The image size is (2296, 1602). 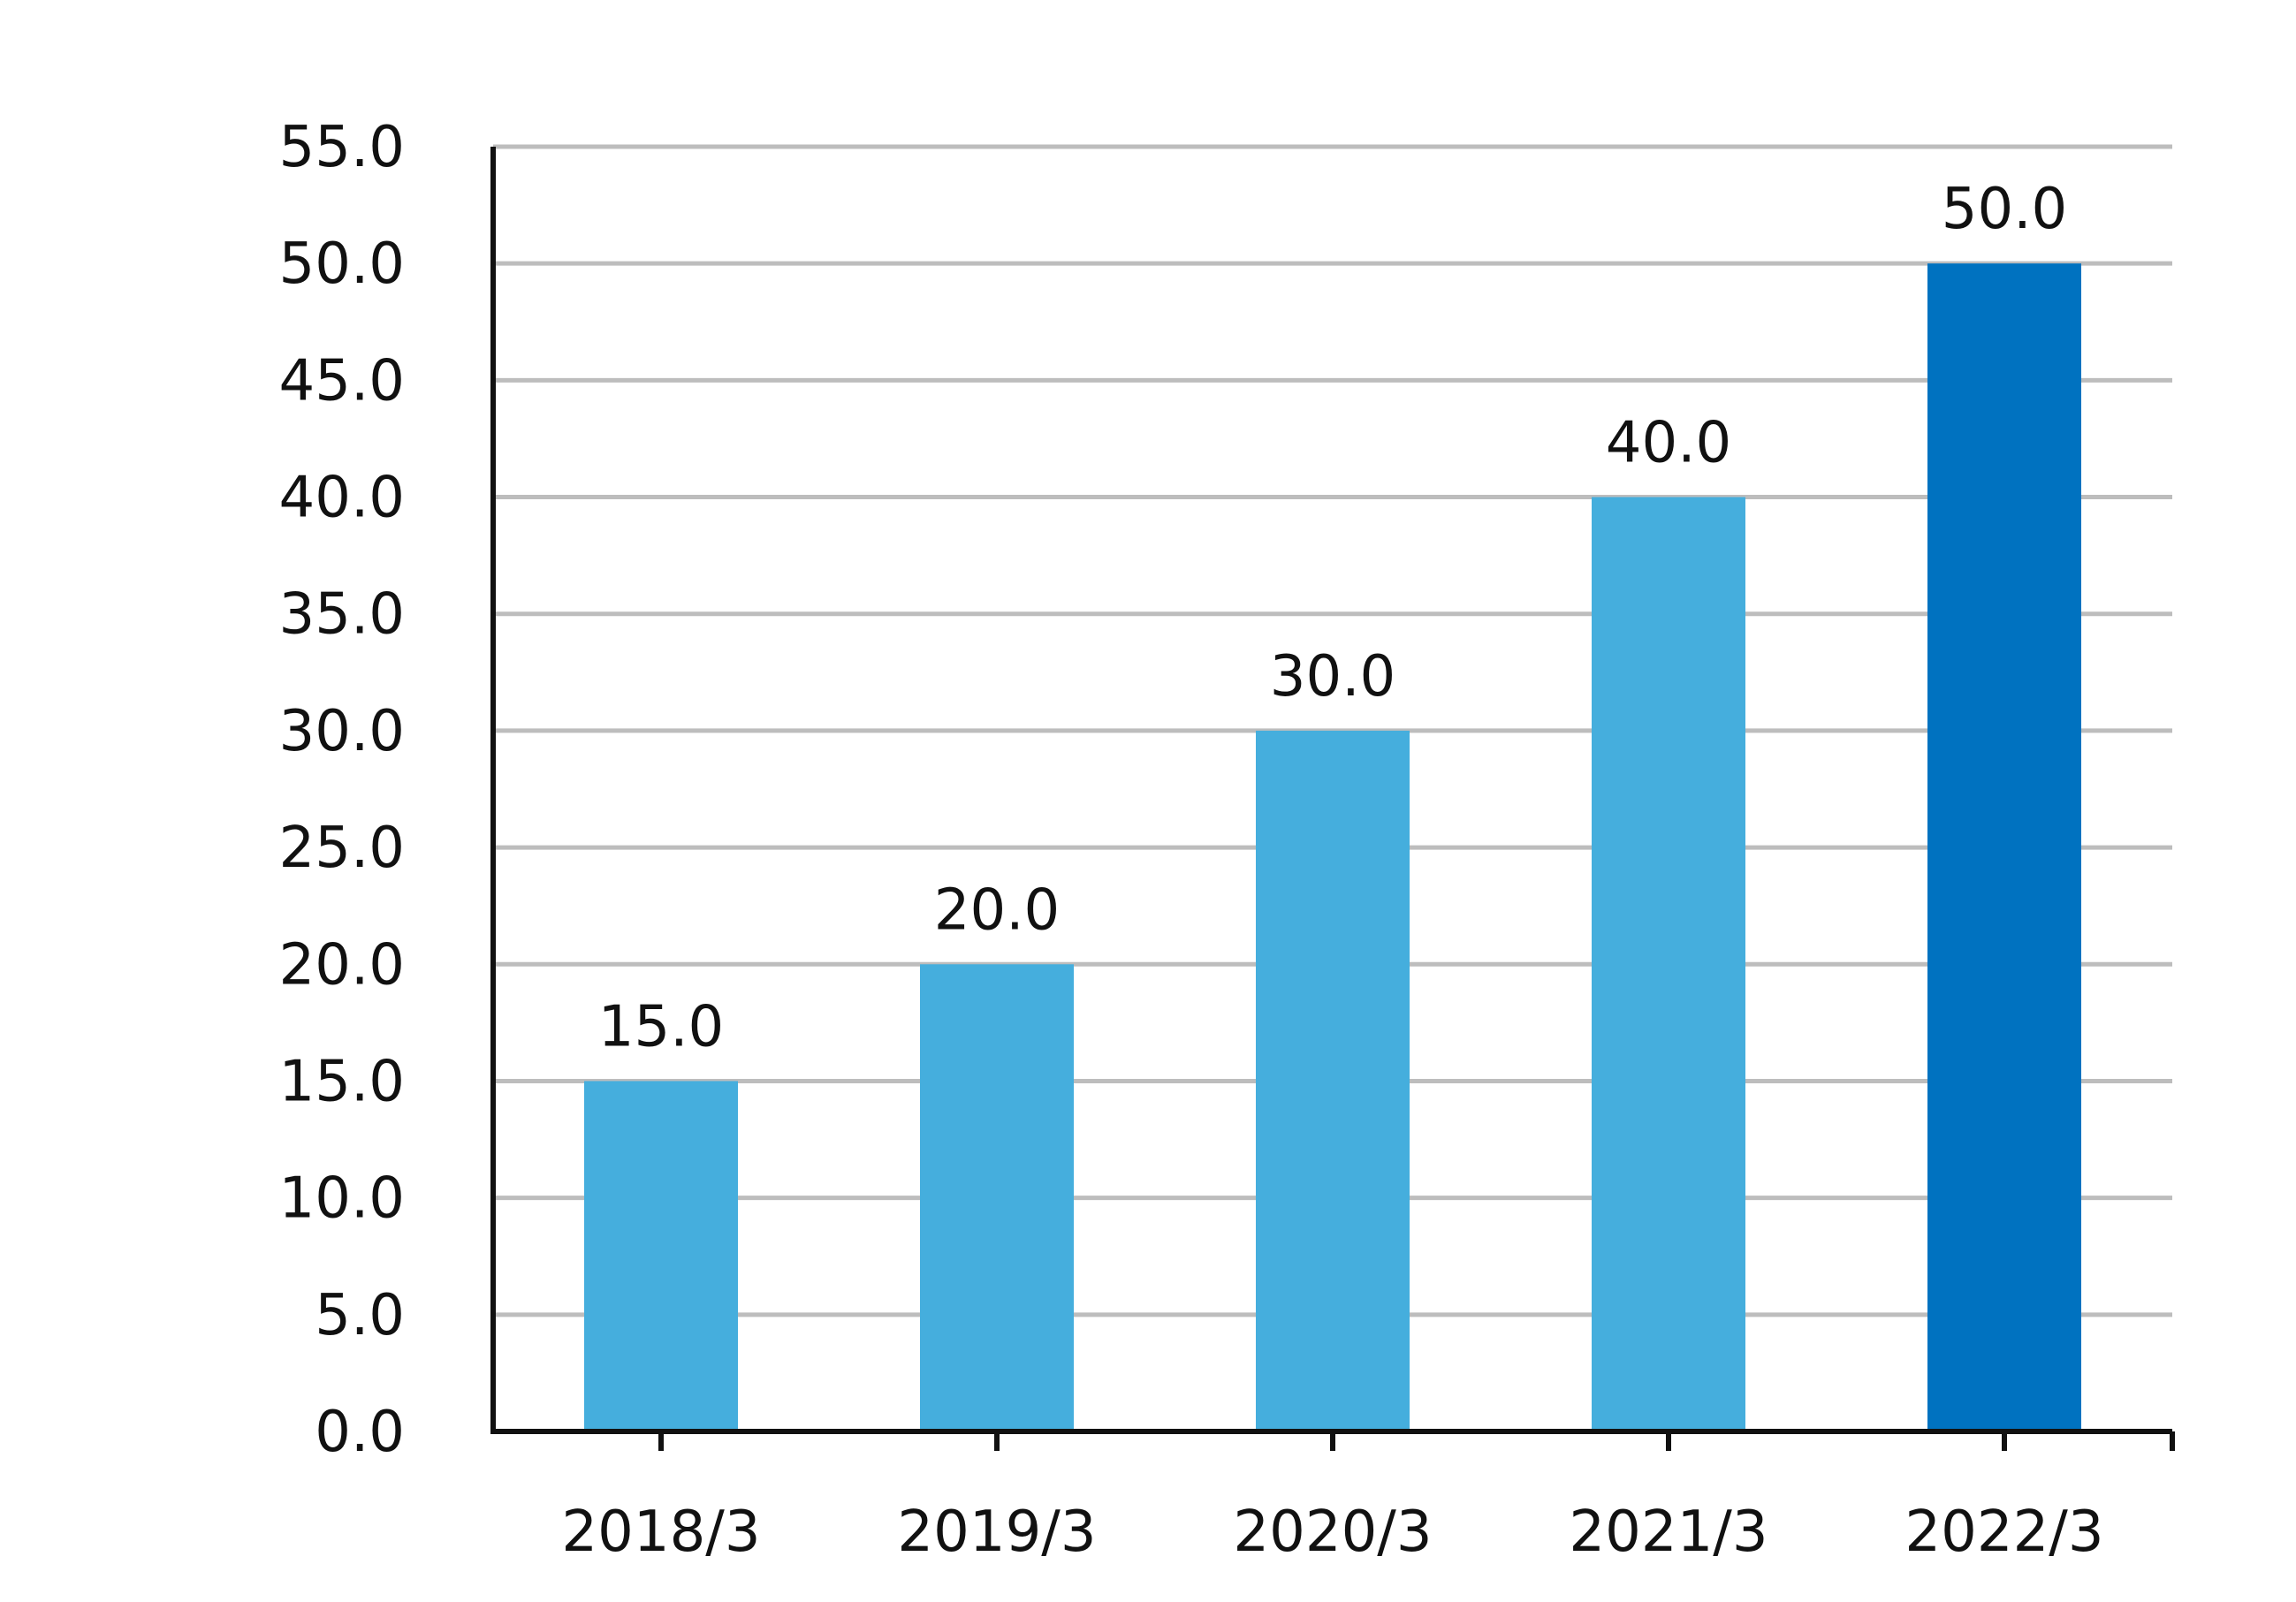 What do you see at coordinates (661, 1532) in the screenshot?
I see `x-tick-label: 2018/3` at bounding box center [661, 1532].